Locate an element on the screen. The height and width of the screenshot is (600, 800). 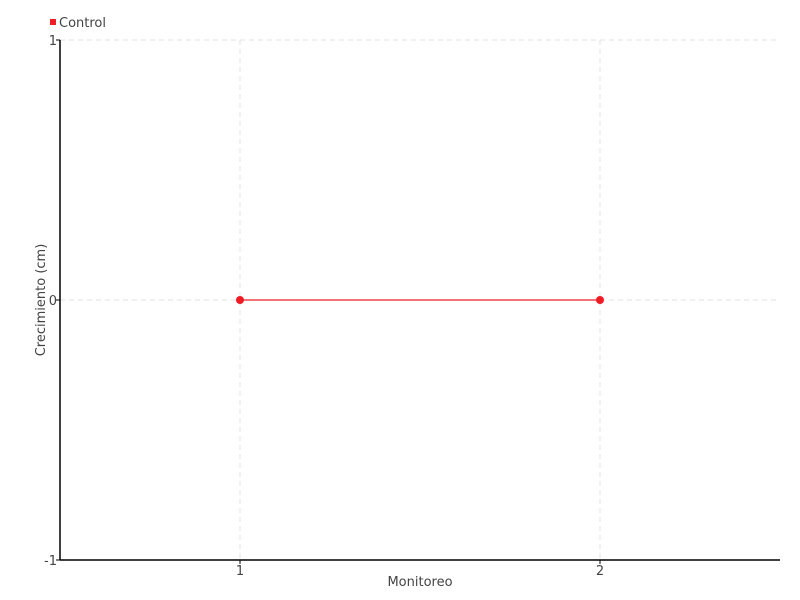
legend-label: Control is located at coordinates (82, 23).